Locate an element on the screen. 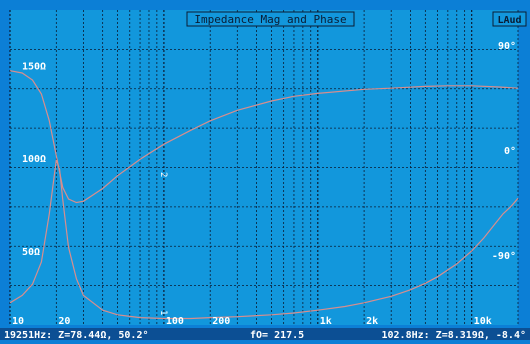 The height and width of the screenshot is (344, 530). x-tick-label: 10k is located at coordinates (483, 321).